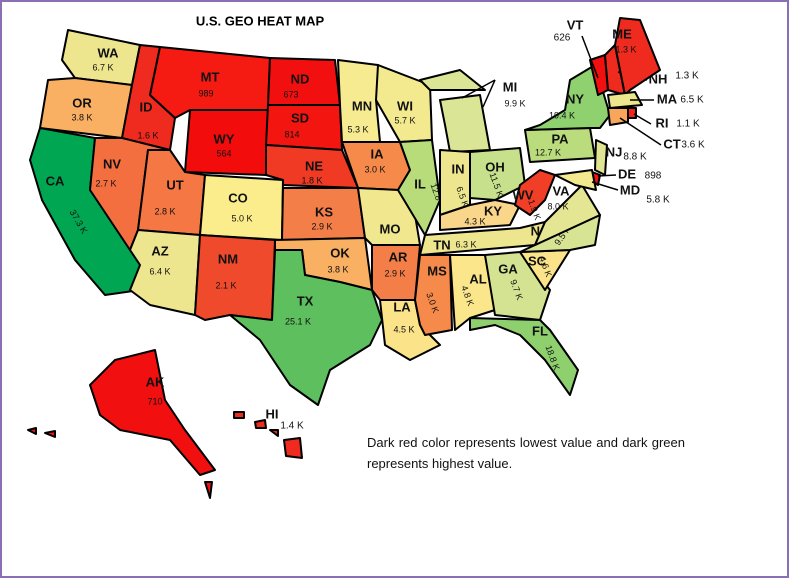 The width and height of the screenshot is (789, 578). Describe the element at coordinates (523, 194) in the screenshot. I see `state-abbr: WV` at that location.